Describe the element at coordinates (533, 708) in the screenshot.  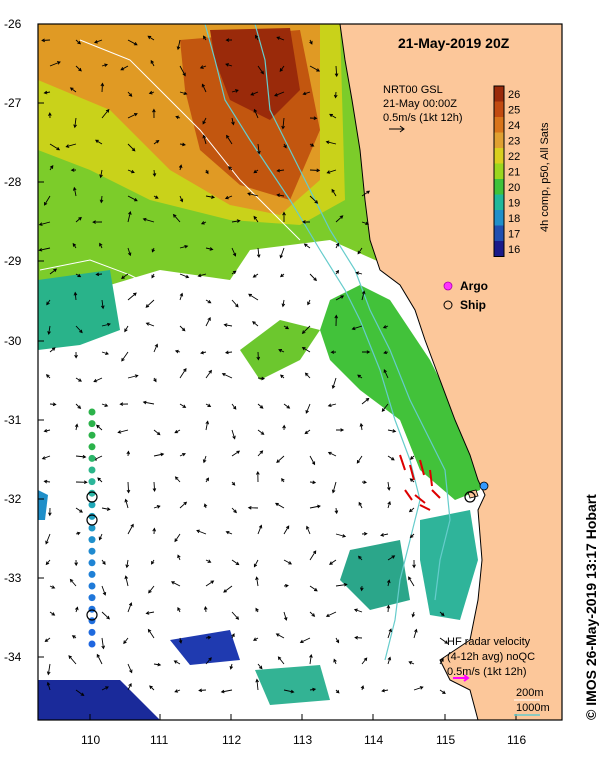
I see `depth-legend-1000m: 1000m` at that location.